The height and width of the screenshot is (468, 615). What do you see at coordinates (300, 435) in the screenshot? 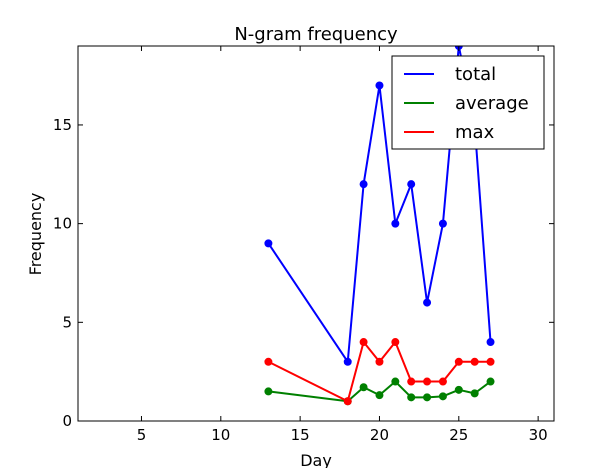
I see `x-tick-label: 15` at bounding box center [300, 435].